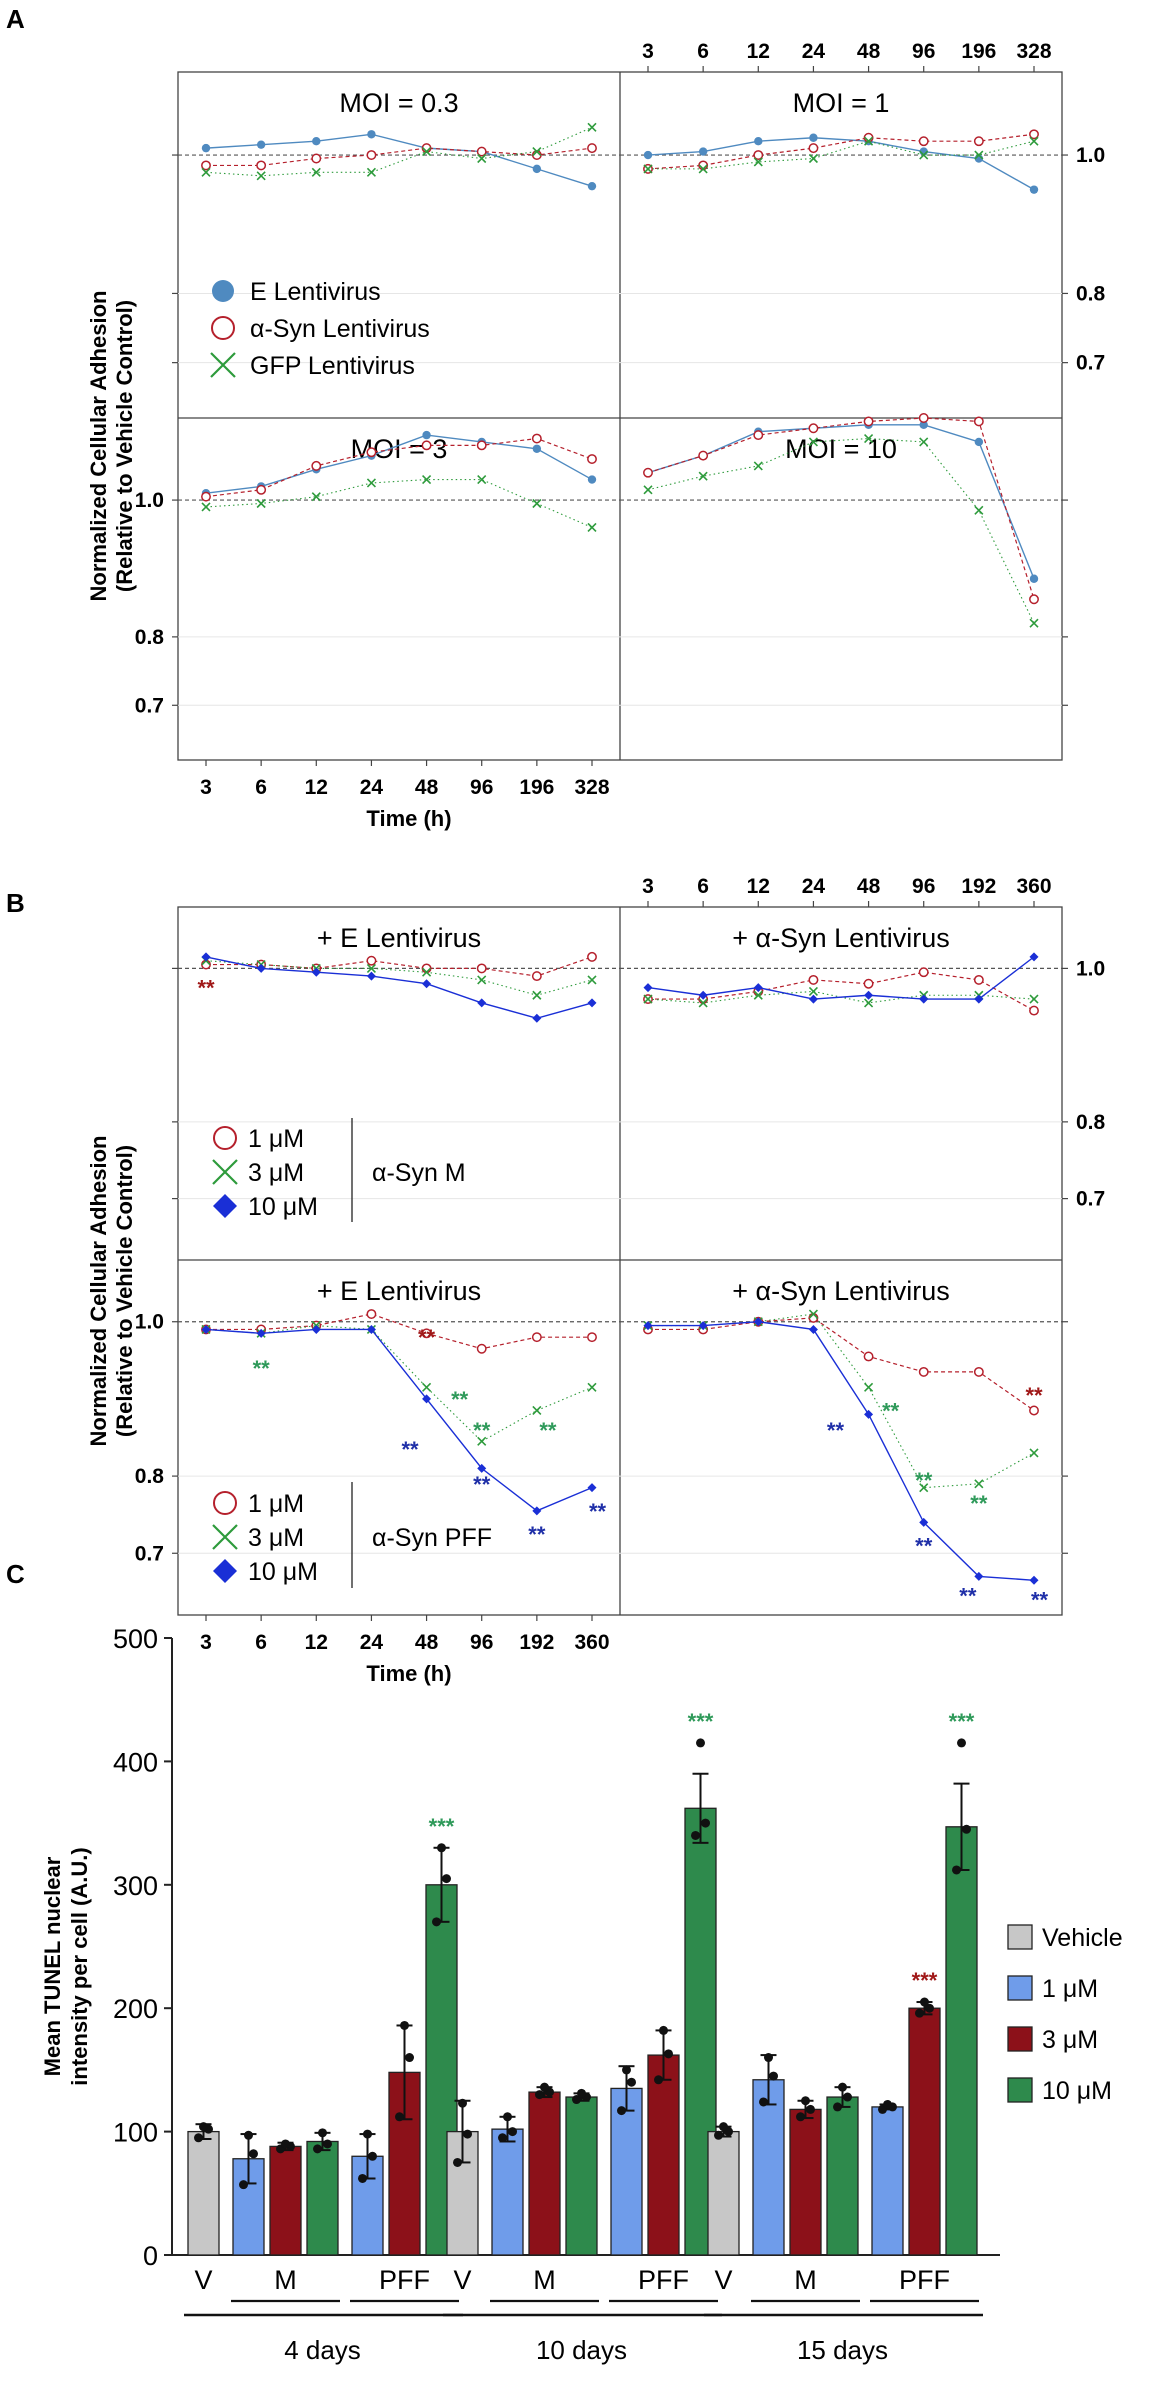 The image size is (1154, 2381). What do you see at coordinates (399, 568) in the screenshot?
I see `subpanel-3: MOI = 3` at bounding box center [399, 568].